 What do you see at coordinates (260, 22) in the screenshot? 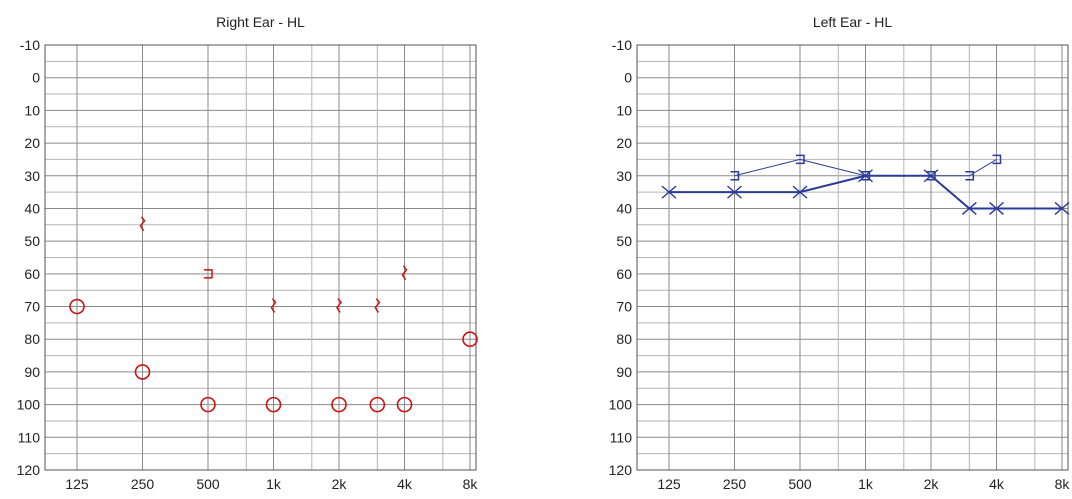
I see `chart-title: Right Ear - HL` at bounding box center [260, 22].